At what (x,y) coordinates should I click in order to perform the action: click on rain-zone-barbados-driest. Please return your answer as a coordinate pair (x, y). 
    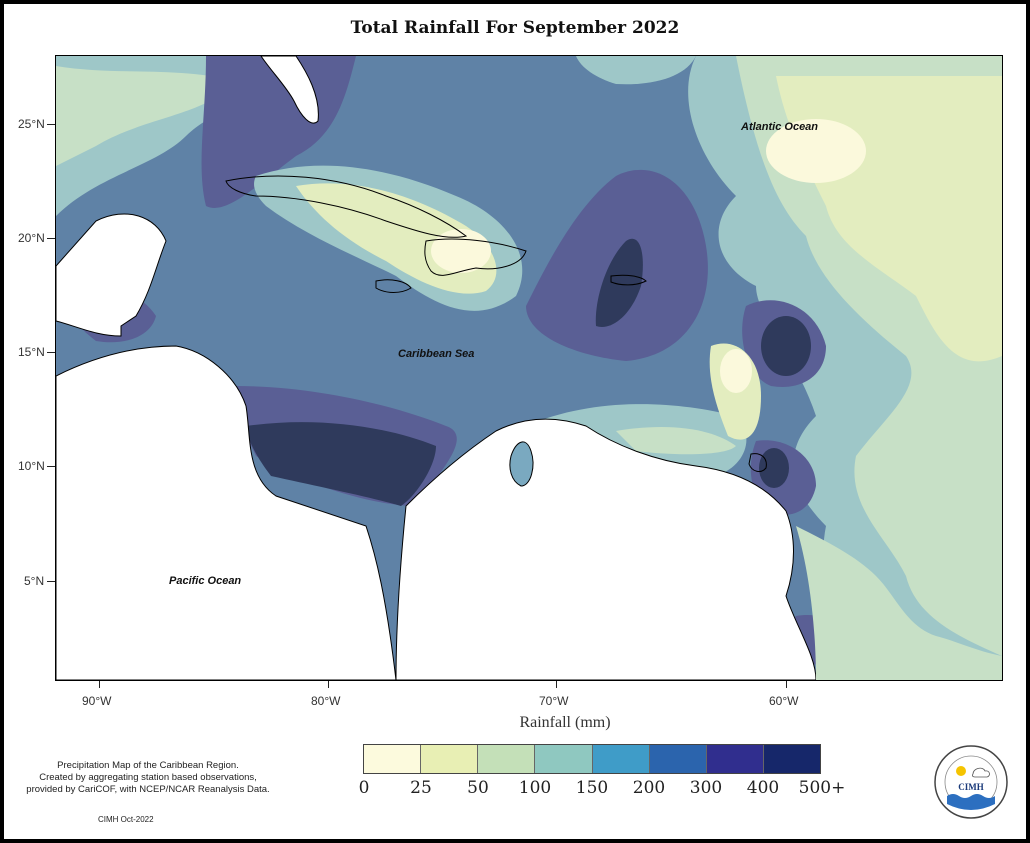
    Looking at the image, I should click on (736, 371).